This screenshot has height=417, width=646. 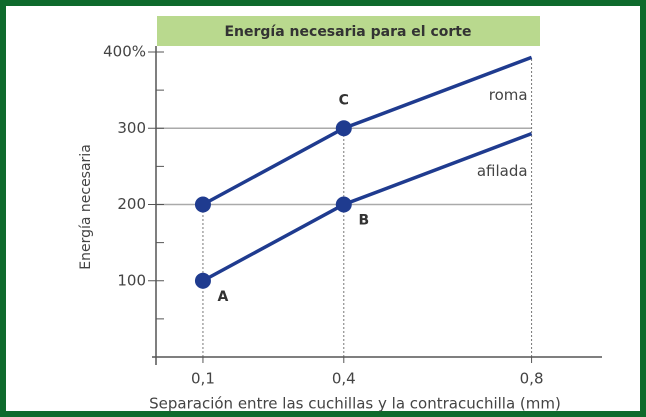 I want to click on x-tick-label: 0,8, so click(x=532, y=379).